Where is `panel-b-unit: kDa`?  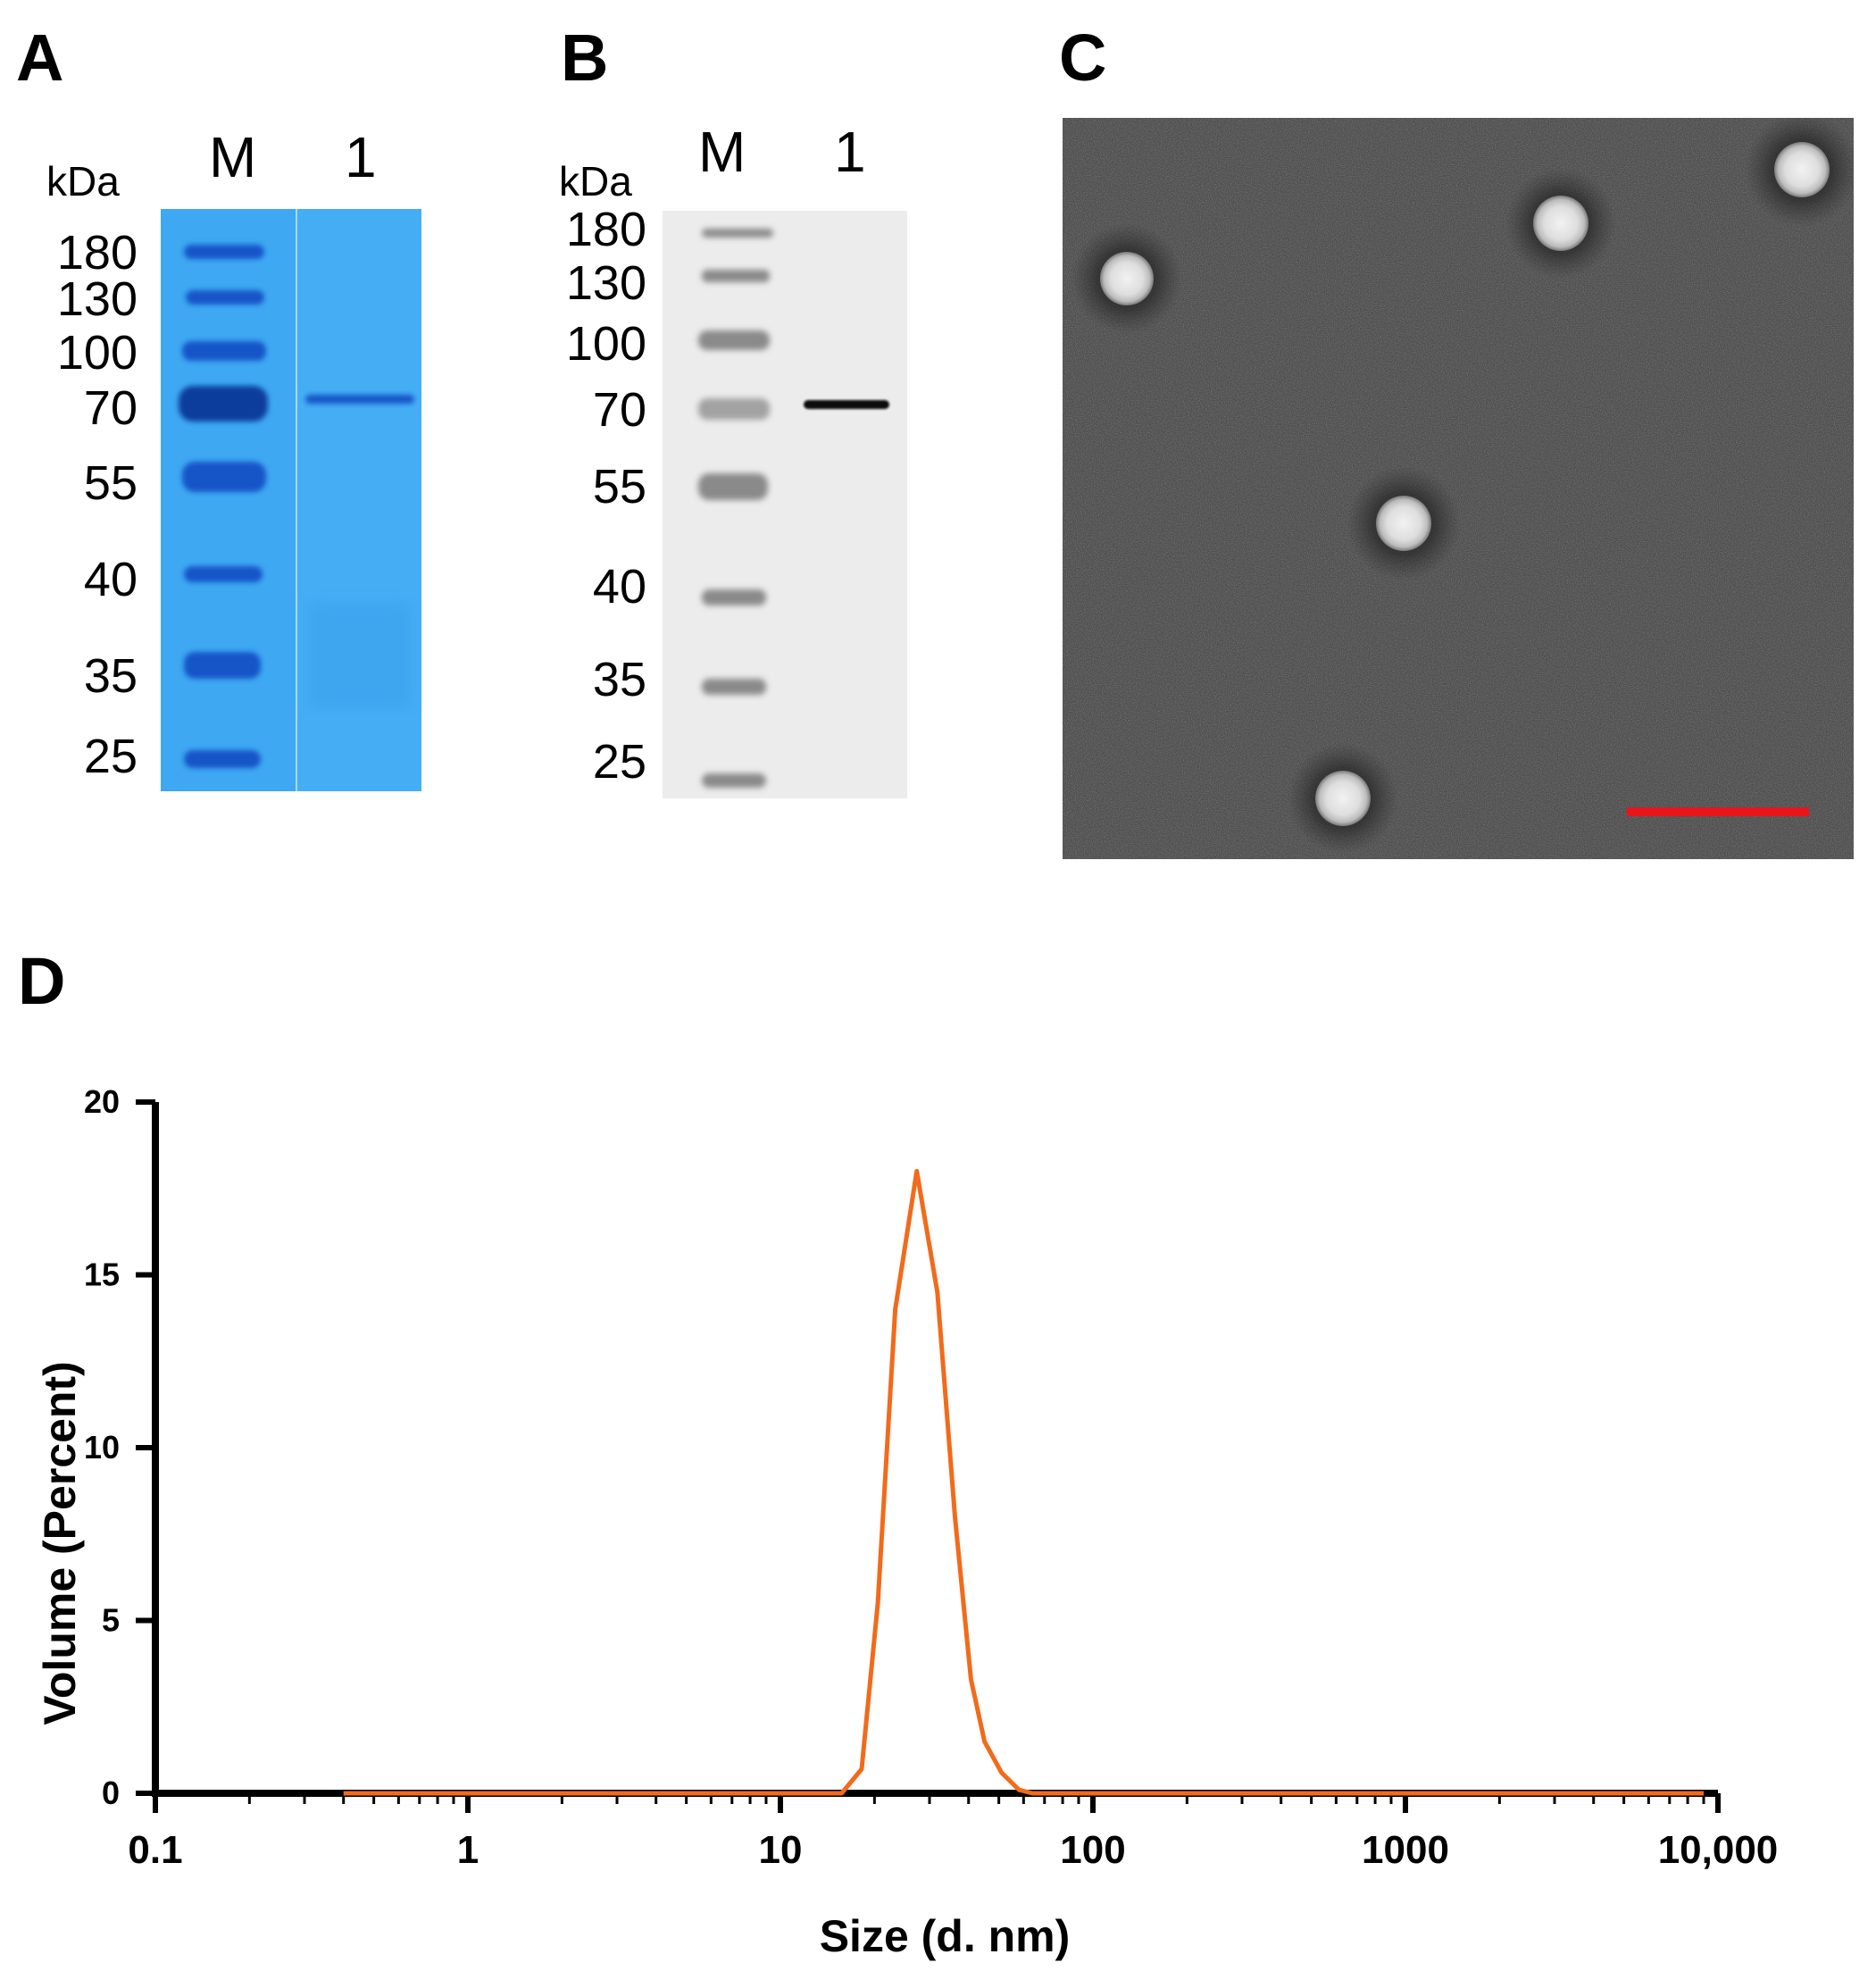
panel-b-unit: kDa is located at coordinates (595, 181).